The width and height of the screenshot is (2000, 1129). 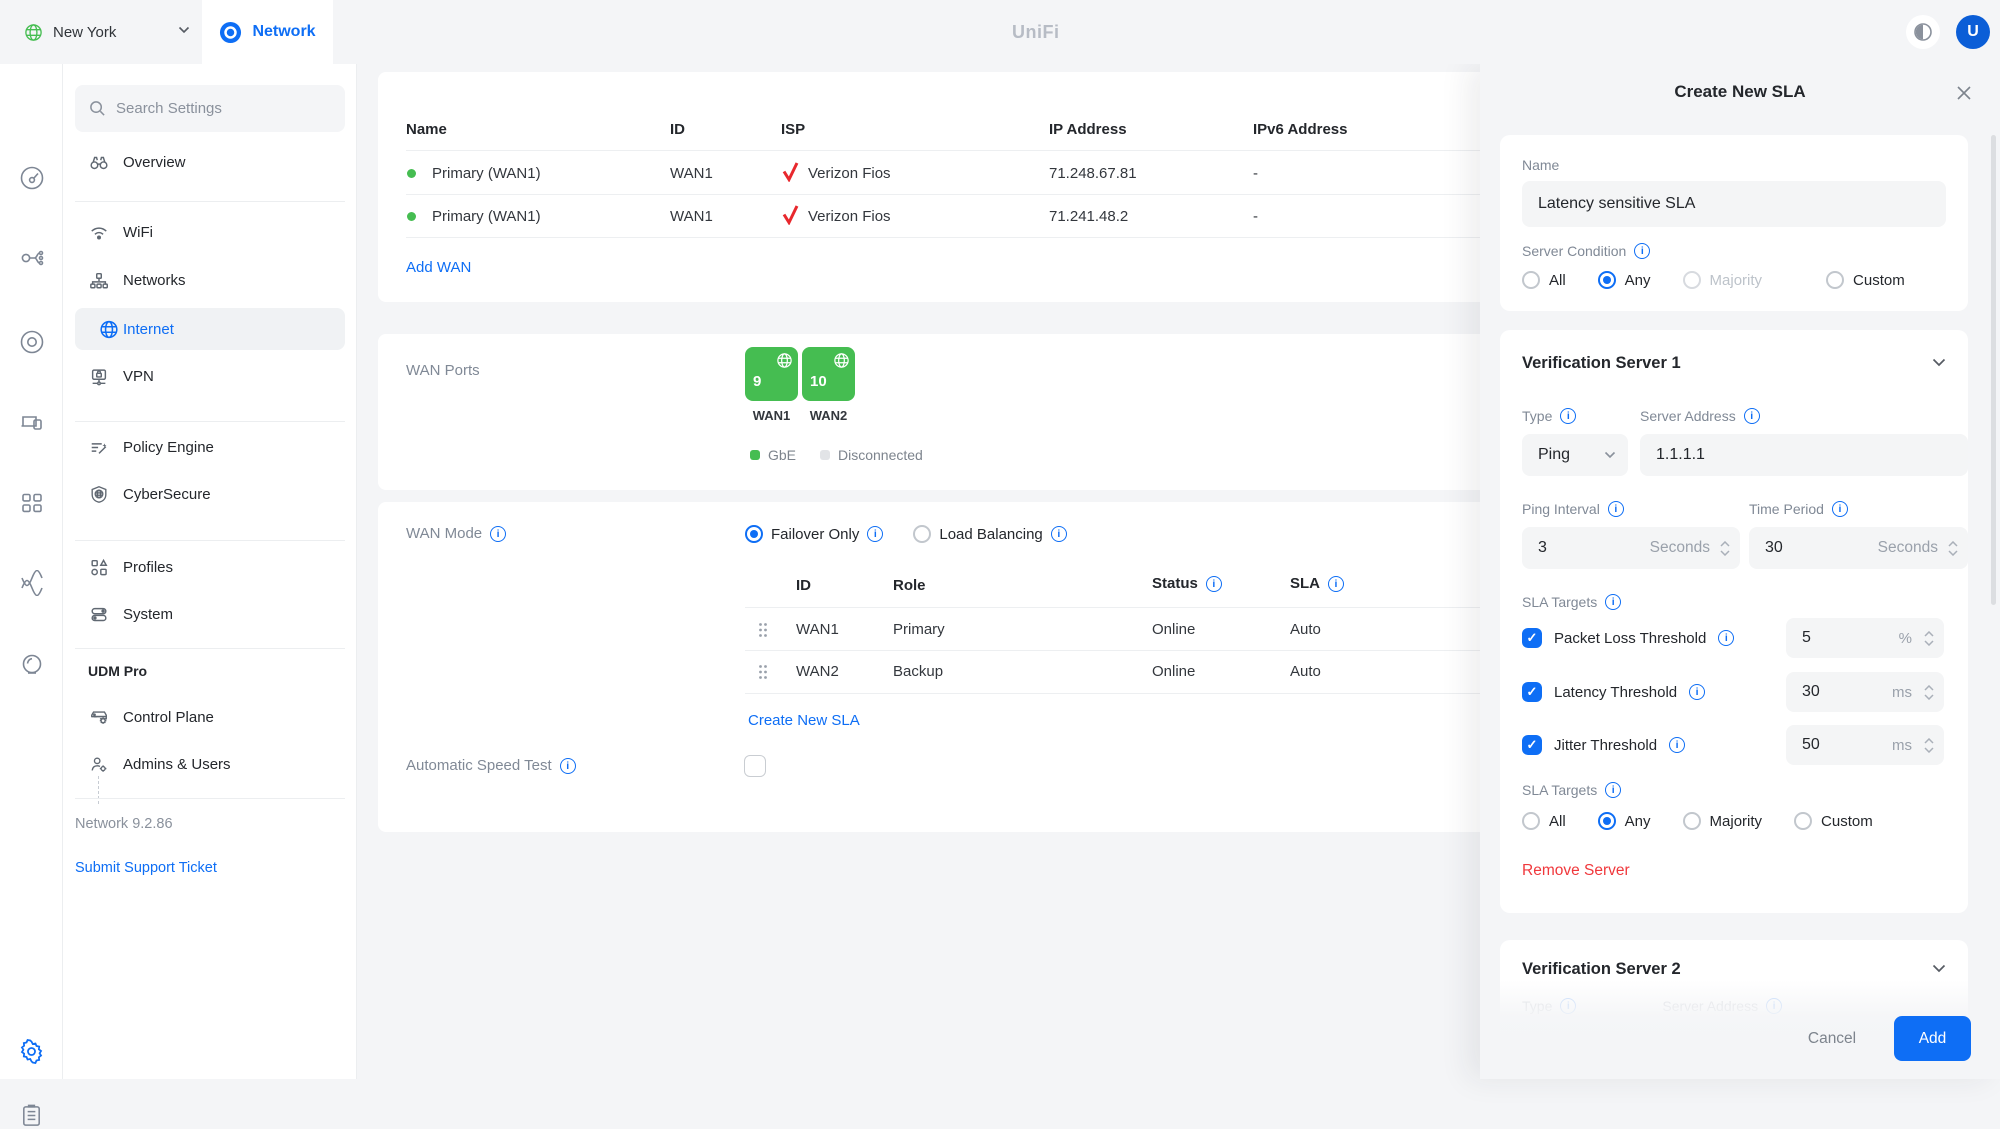 What do you see at coordinates (216, 108) in the screenshot?
I see `search-input` at bounding box center [216, 108].